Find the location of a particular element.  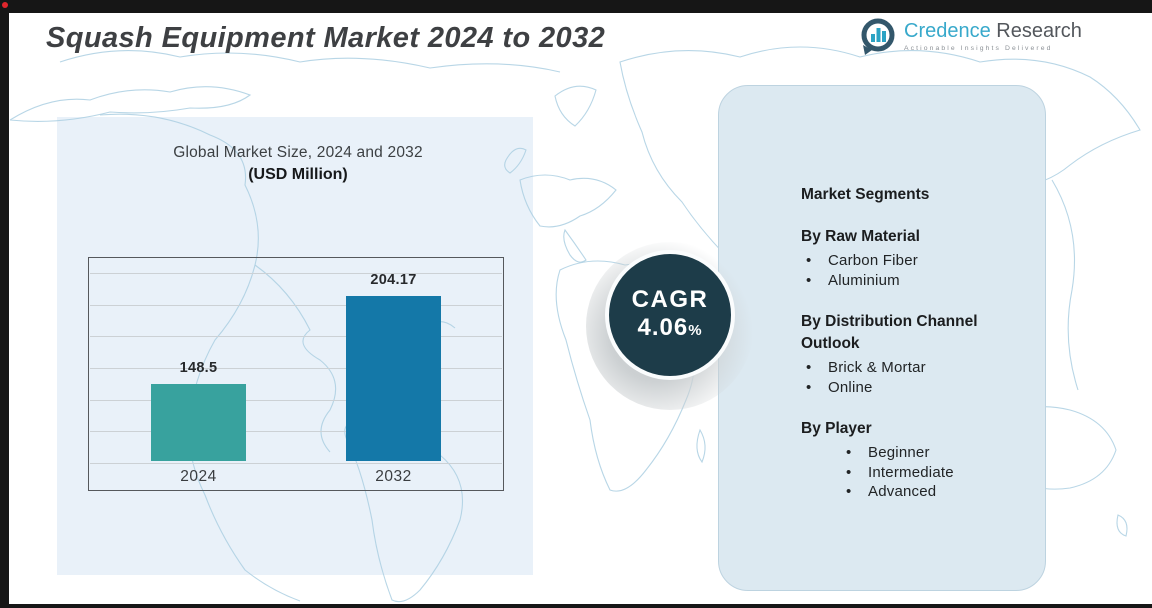

bar-2032-fill is located at coordinates (393, 378).